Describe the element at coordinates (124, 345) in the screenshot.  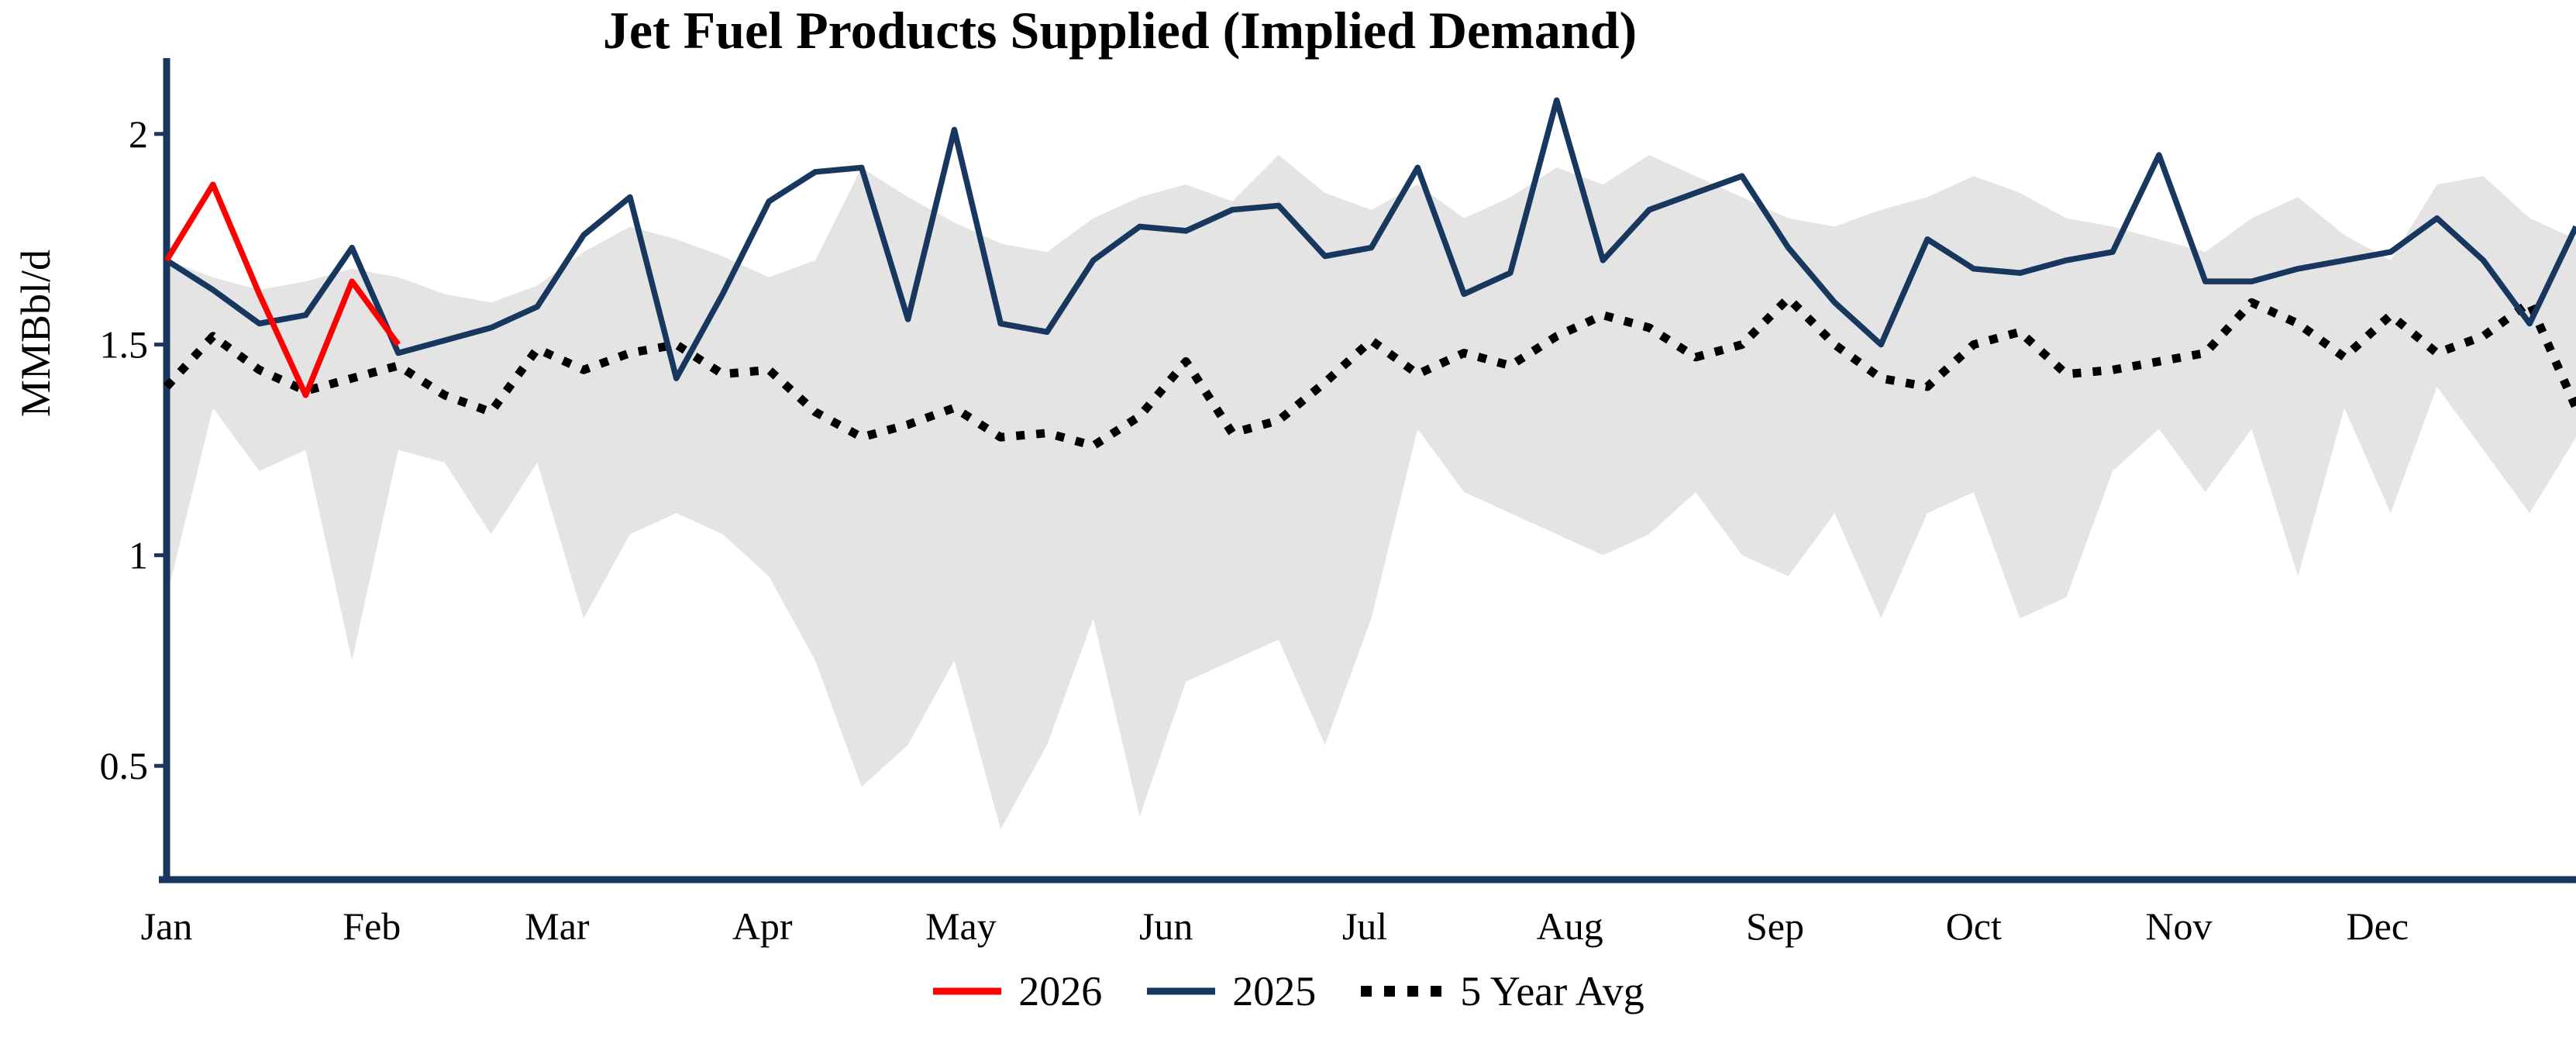
I see `y-tick-label: 1.5` at that location.